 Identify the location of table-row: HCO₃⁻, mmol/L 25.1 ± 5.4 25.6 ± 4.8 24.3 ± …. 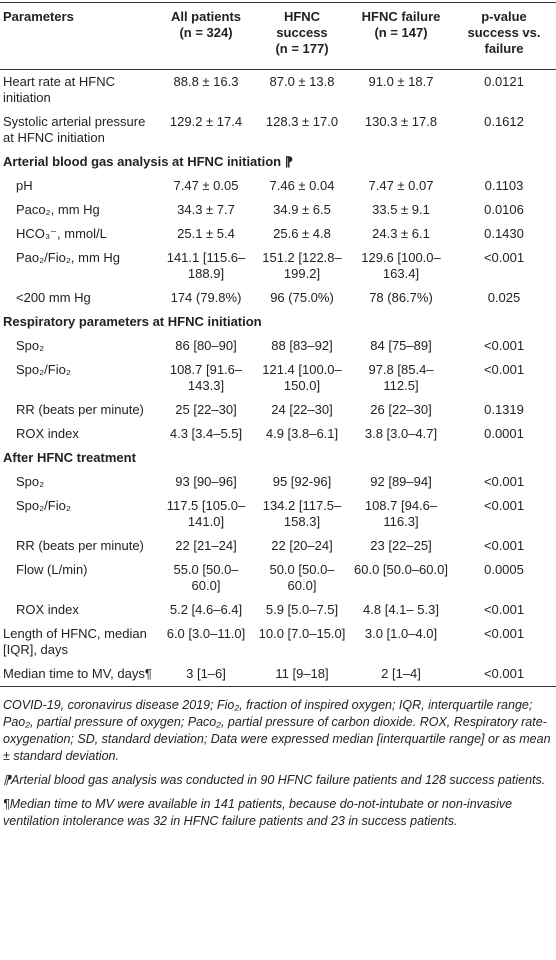
(278, 234).